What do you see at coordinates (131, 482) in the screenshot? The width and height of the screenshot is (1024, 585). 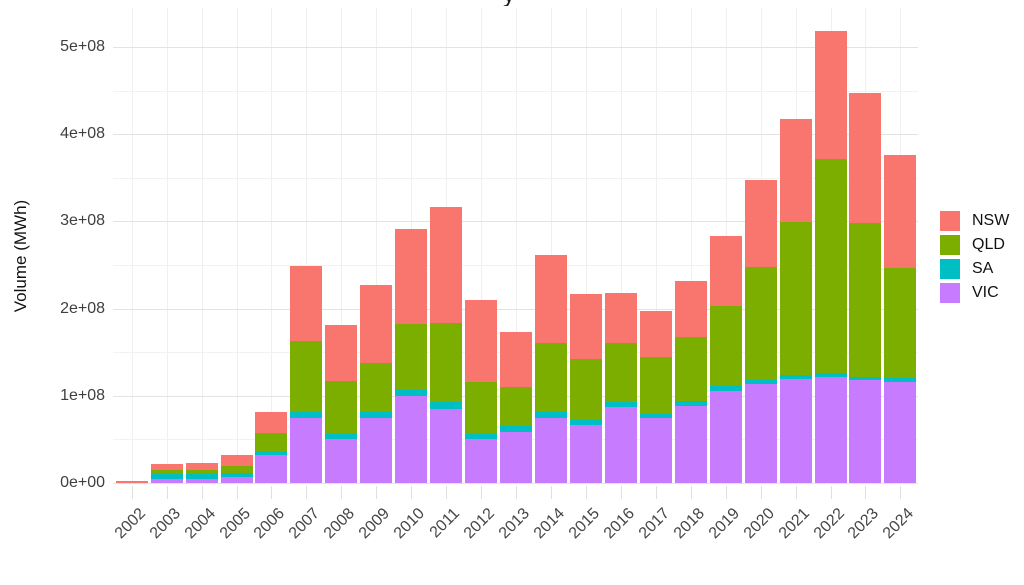 I see `bar-2002-nsw` at bounding box center [131, 482].